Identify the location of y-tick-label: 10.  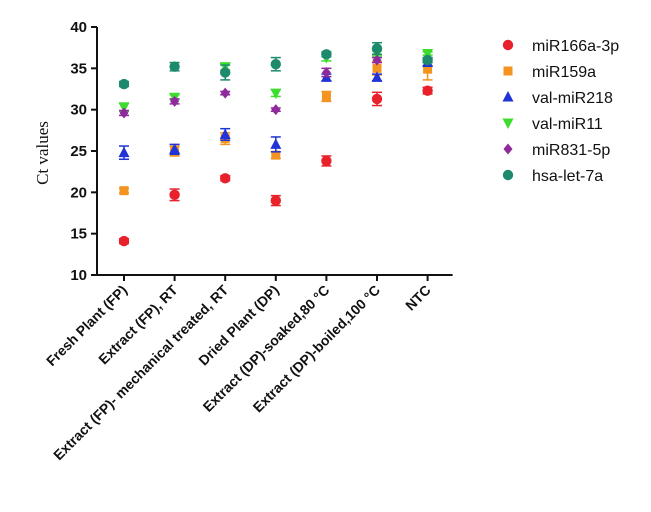
(78, 275).